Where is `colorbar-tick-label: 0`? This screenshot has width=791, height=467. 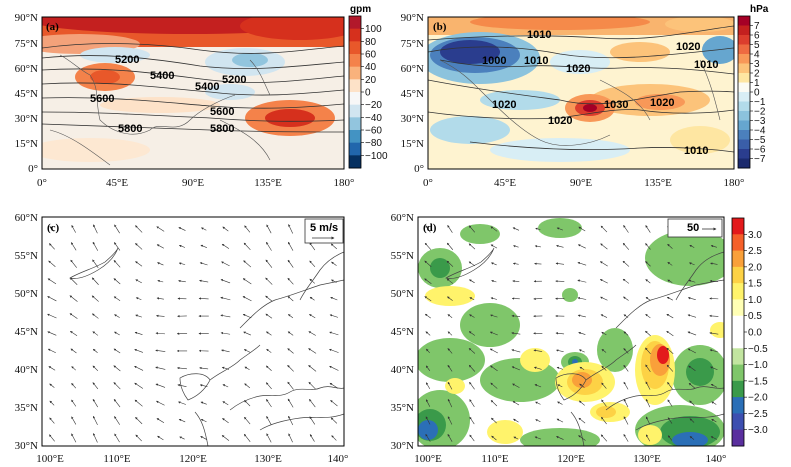 colorbar-tick-label: 0 is located at coordinates (368, 93).